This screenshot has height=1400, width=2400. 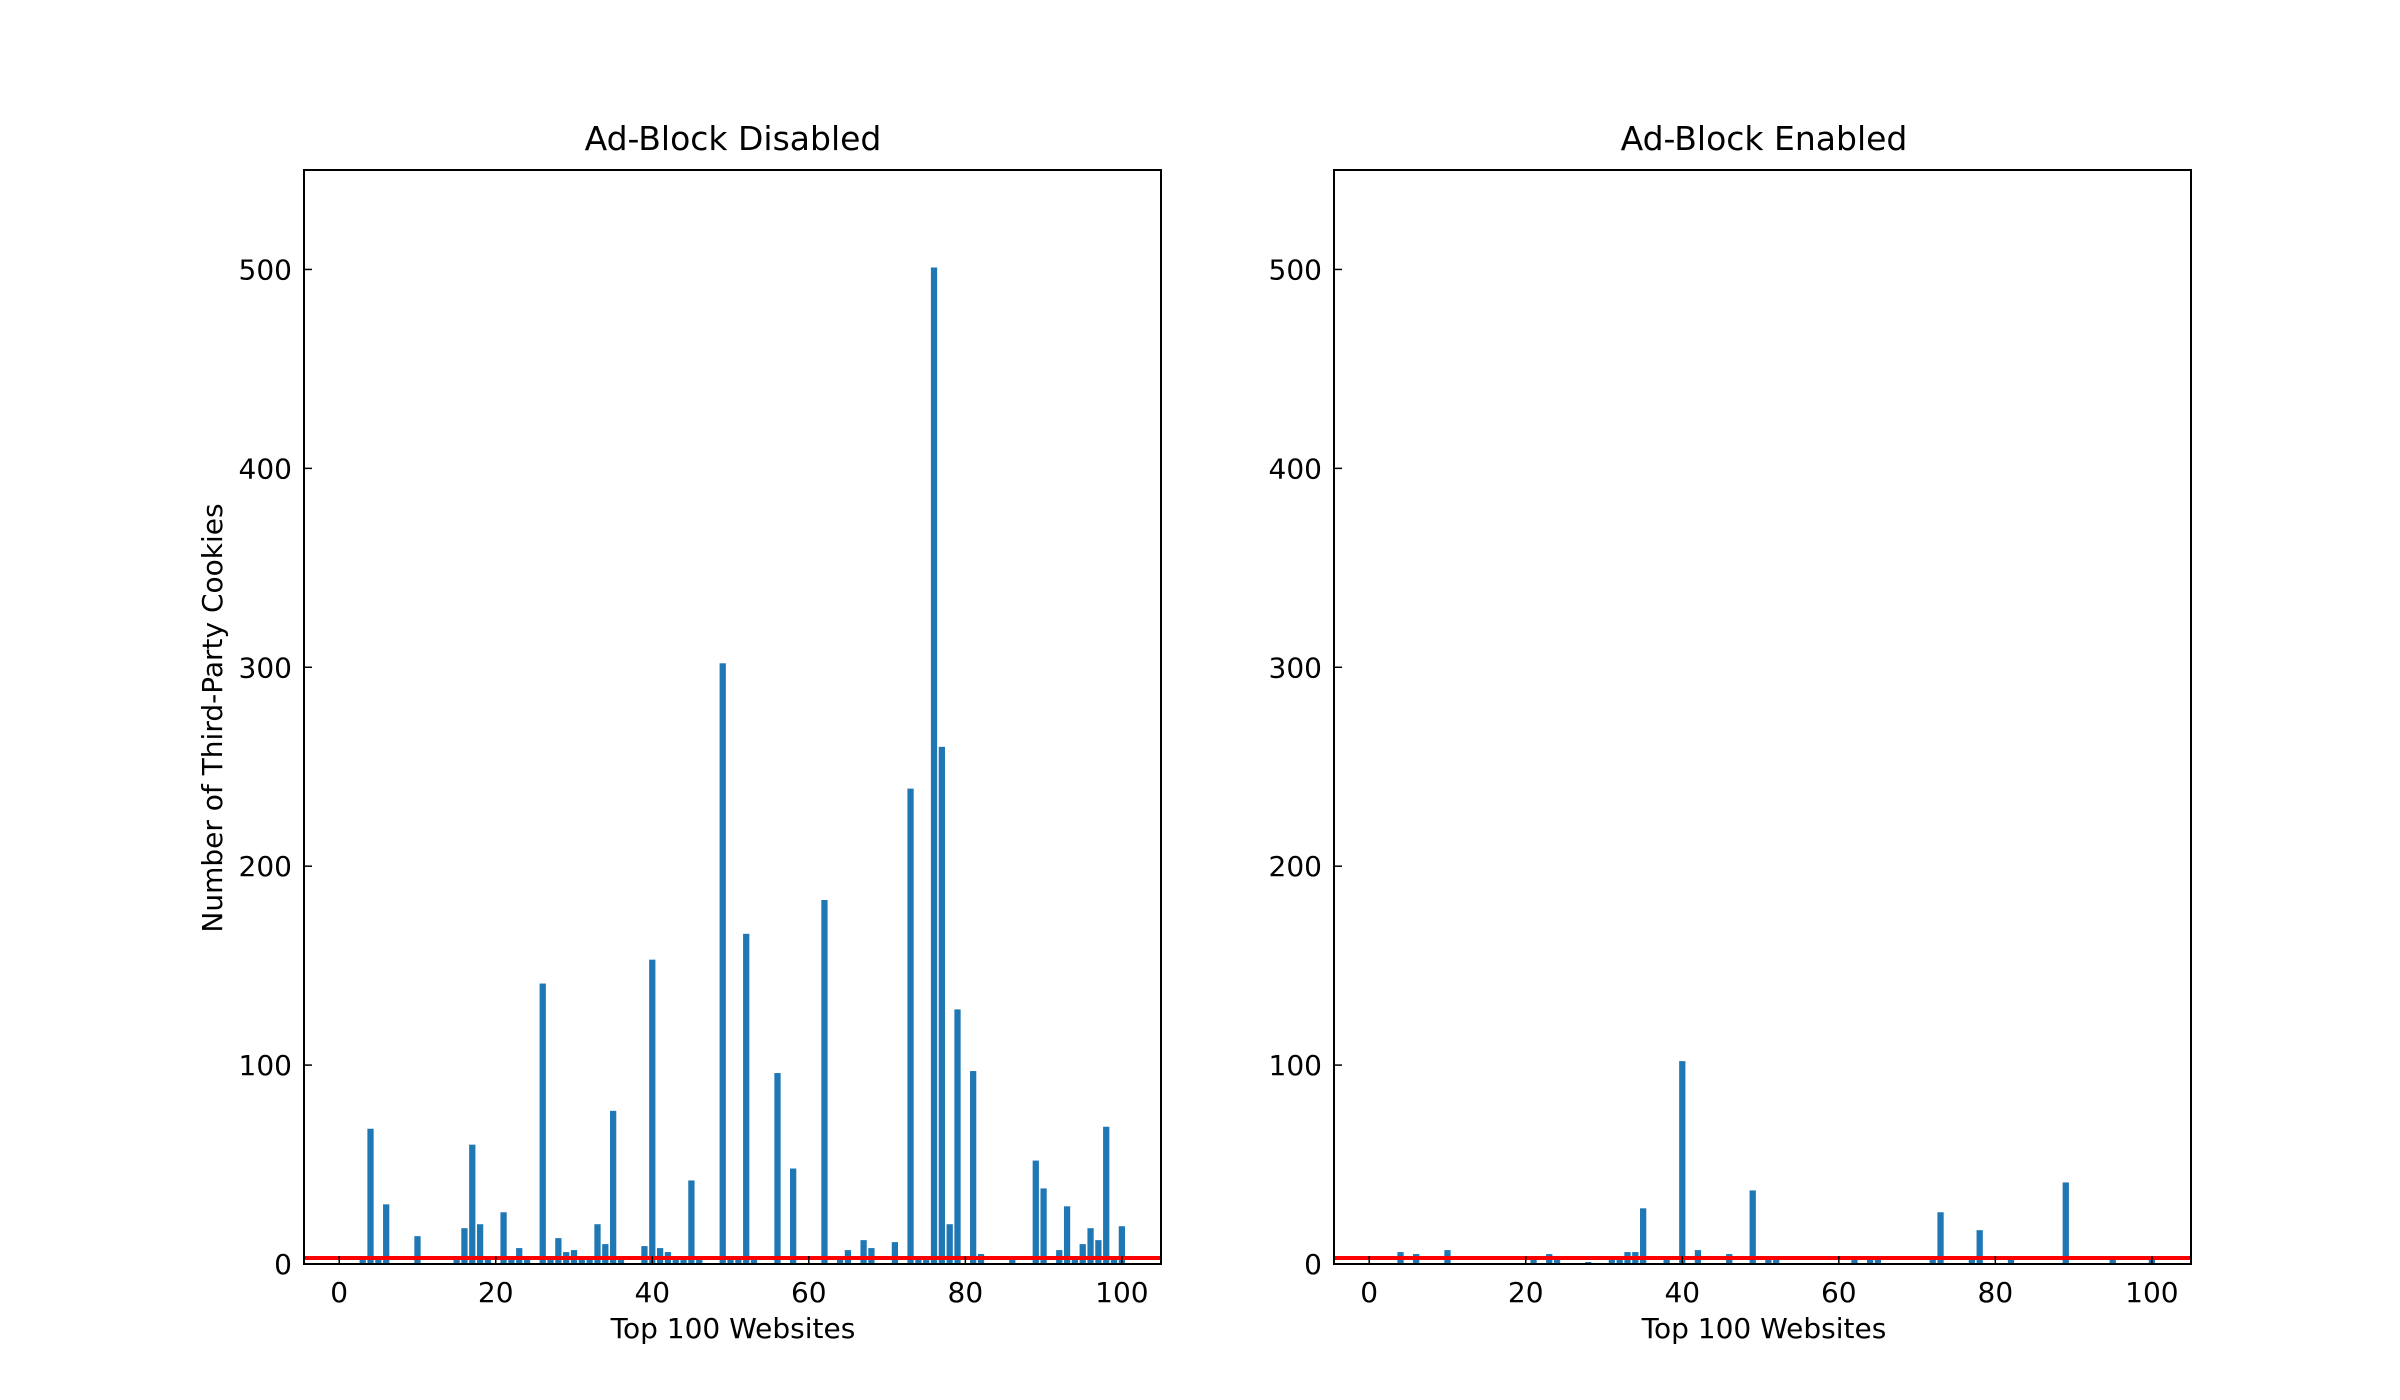 What do you see at coordinates (1369, 1292) in the screenshot?
I see `x-tick-label-0: 0` at bounding box center [1369, 1292].